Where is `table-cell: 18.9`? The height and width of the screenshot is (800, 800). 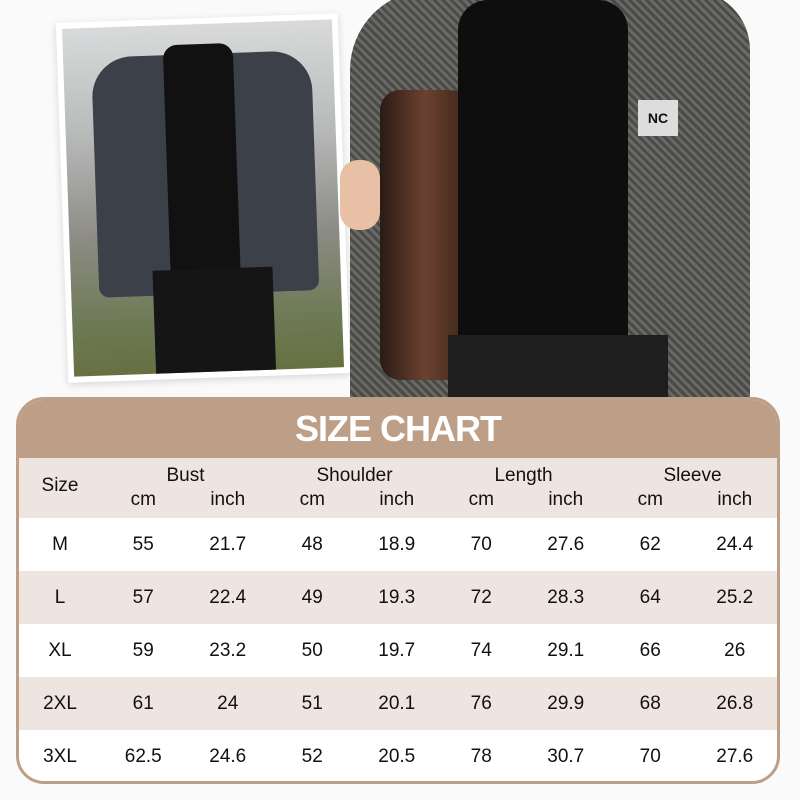
table-cell: 18.9 is located at coordinates (397, 544).